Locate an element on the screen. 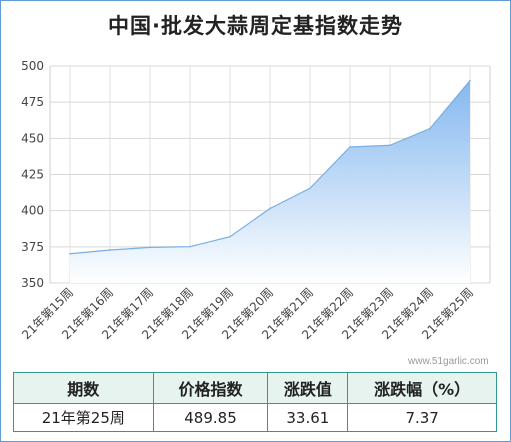 The width and height of the screenshot is (511, 442). cell-change-percent: 7.37 is located at coordinates (422, 417).